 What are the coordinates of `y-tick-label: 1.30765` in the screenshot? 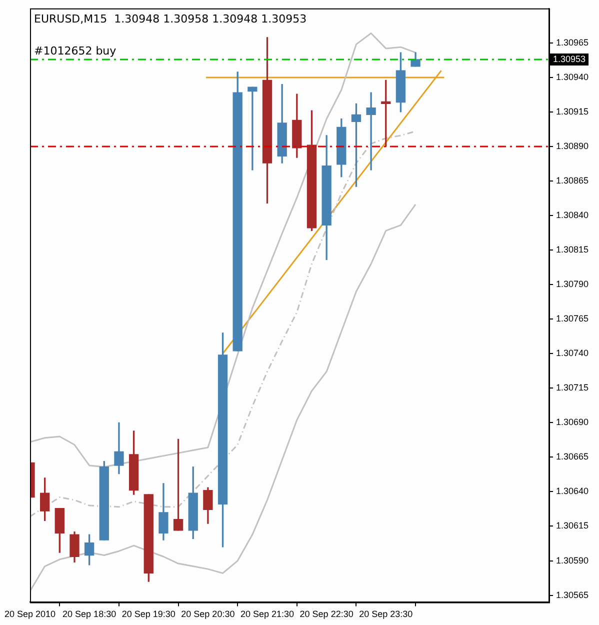 It's located at (572, 319).